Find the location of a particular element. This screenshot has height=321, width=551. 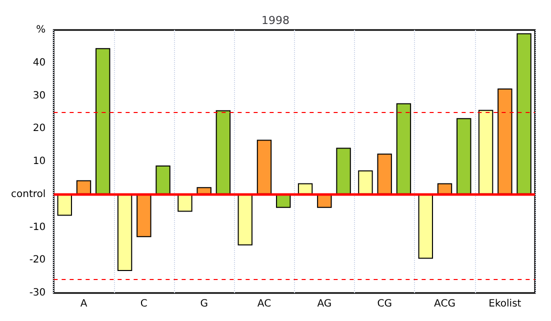

x-tick-label: Ekolist is located at coordinates (505, 304).